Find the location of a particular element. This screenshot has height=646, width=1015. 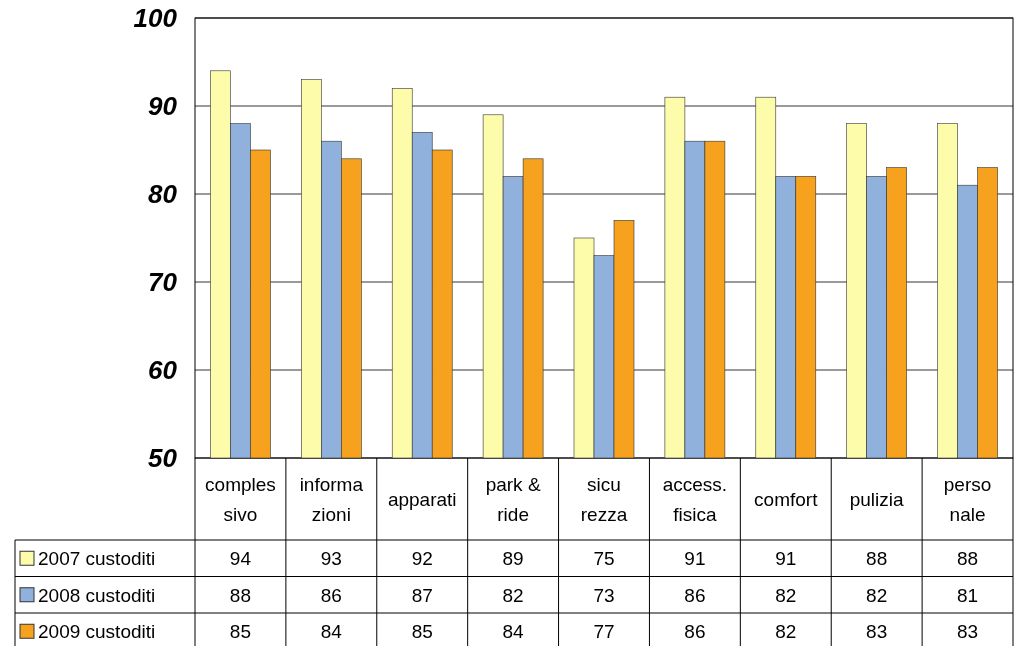

x-tick-label: comfort is located at coordinates (786, 499).